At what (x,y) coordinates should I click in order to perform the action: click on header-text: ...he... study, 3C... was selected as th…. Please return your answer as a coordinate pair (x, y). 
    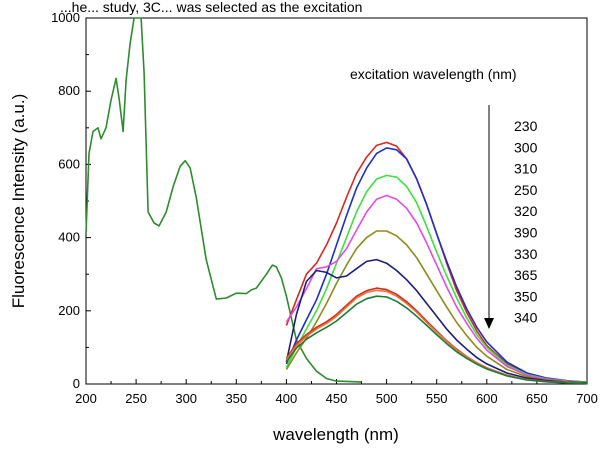
    Looking at the image, I should click on (211, 7).